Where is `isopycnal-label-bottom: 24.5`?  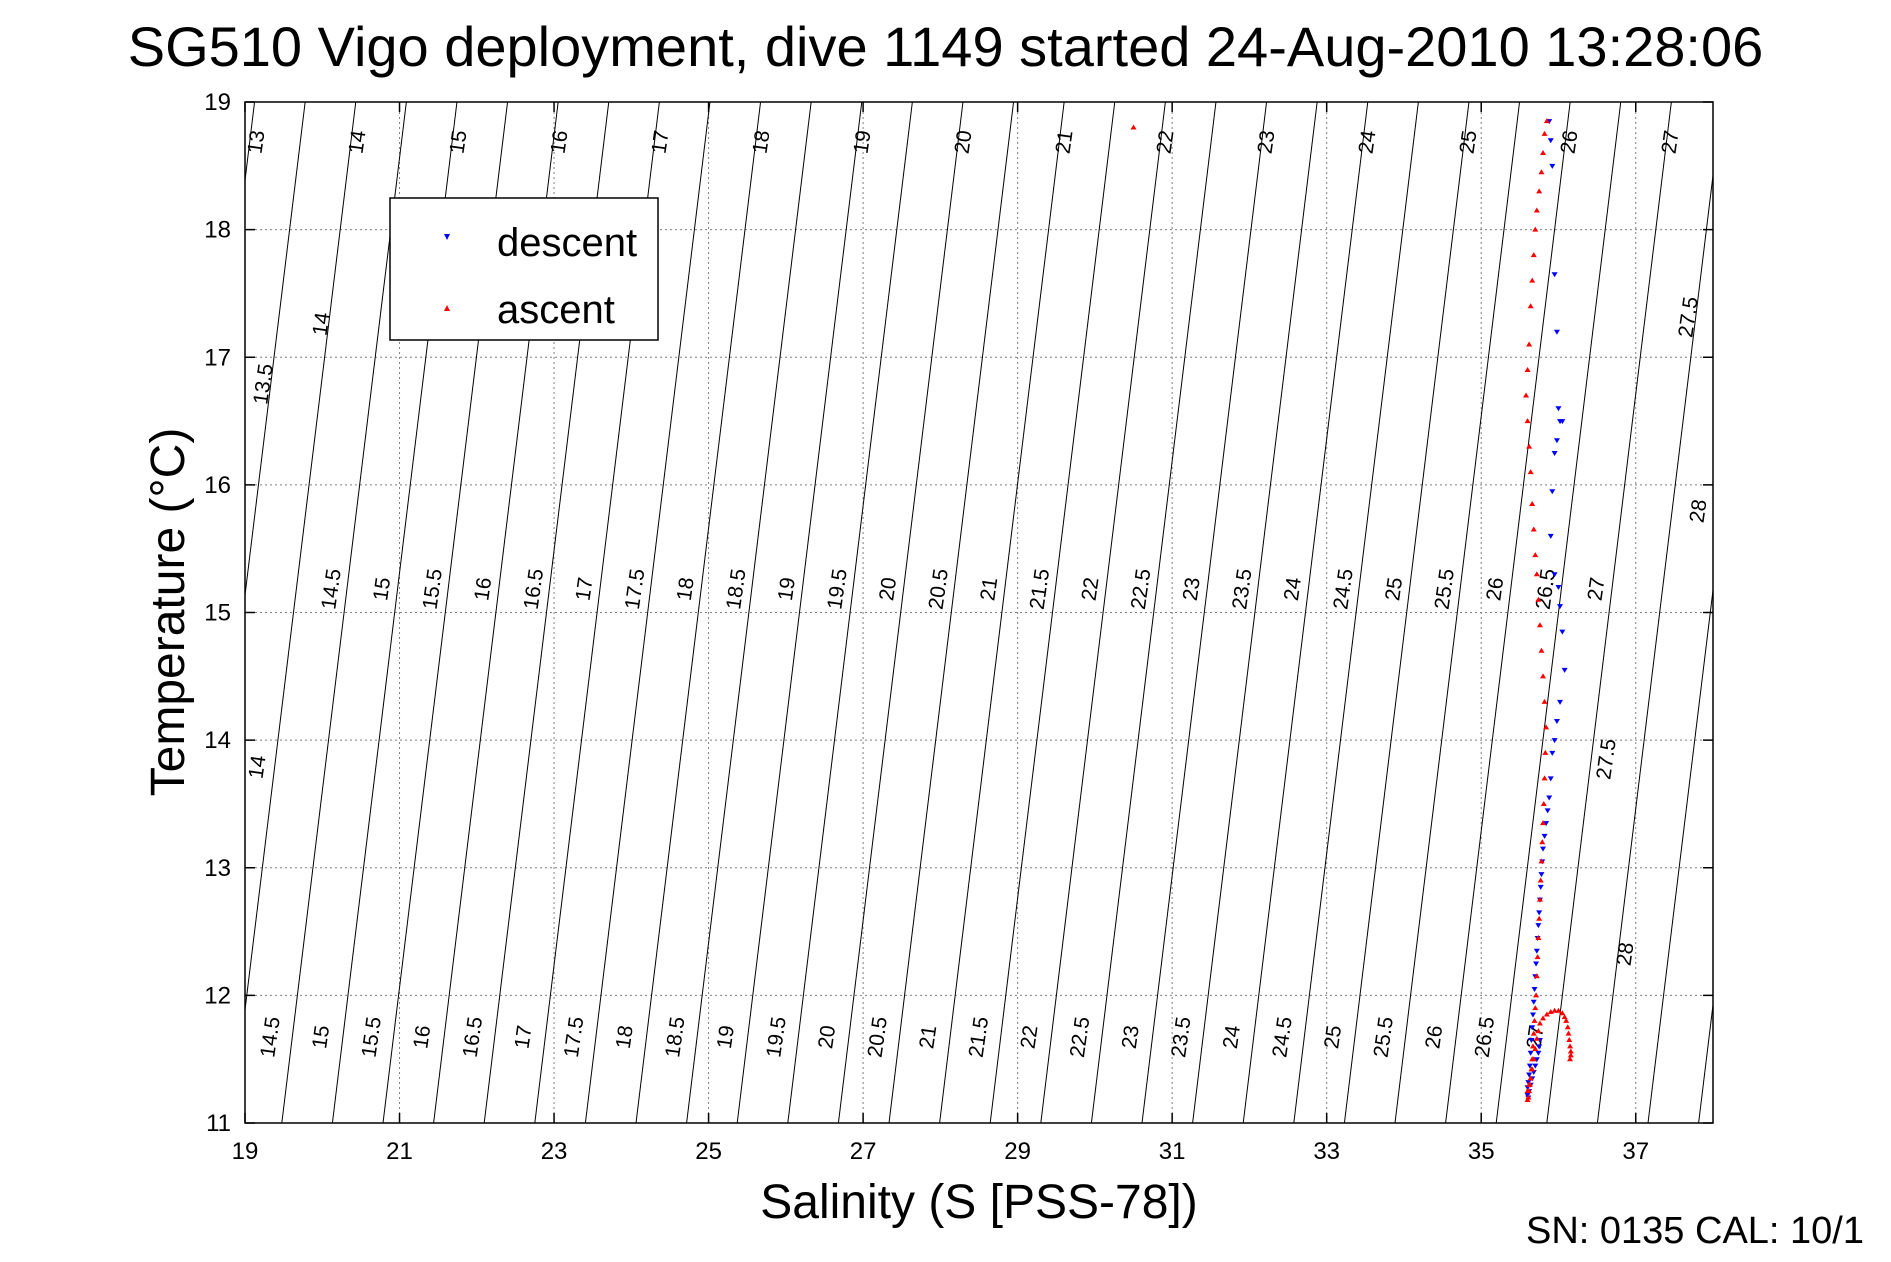
isopycnal-label-bottom: 24.5 is located at coordinates (1282, 1037).